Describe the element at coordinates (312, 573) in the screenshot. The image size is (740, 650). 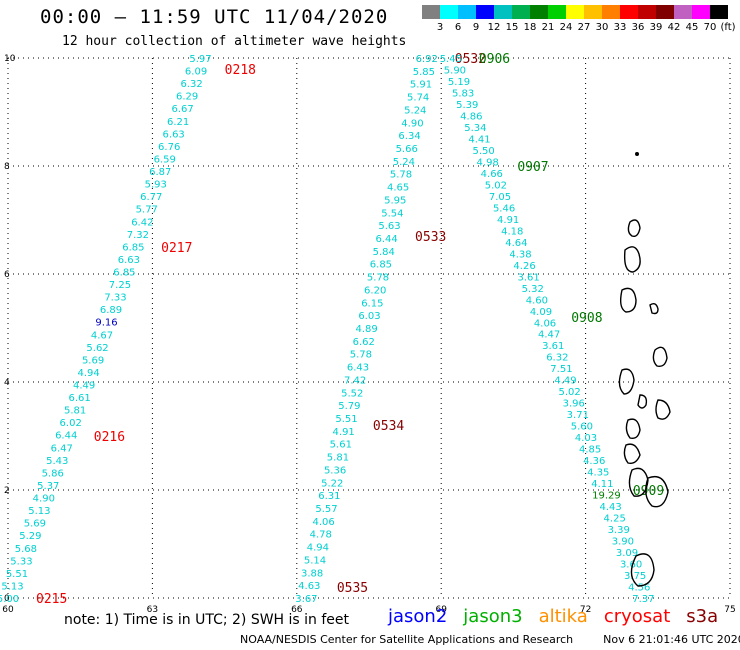
I see `wave-height-label: 3.88` at that location.